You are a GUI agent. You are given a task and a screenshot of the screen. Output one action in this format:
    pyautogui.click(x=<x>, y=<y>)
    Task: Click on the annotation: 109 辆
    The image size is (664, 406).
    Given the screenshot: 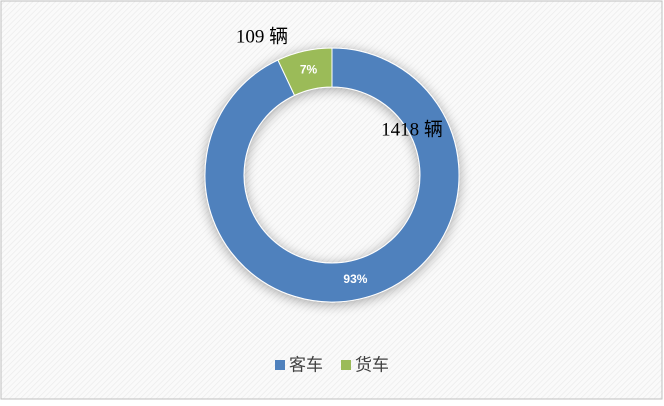 What is the action you would take?
    pyautogui.click(x=262, y=36)
    